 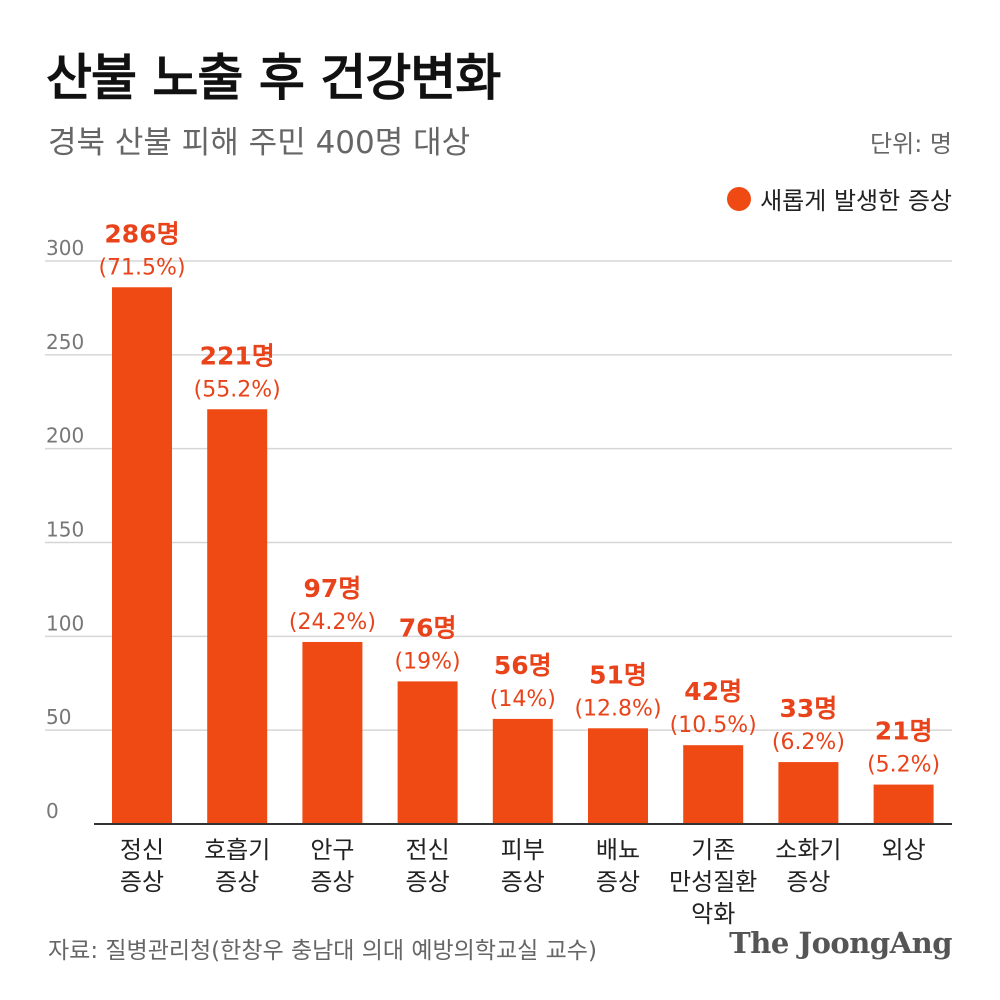 What do you see at coordinates (332, 850) in the screenshot?
I see `x-tick-label: 안구` at bounding box center [332, 850].